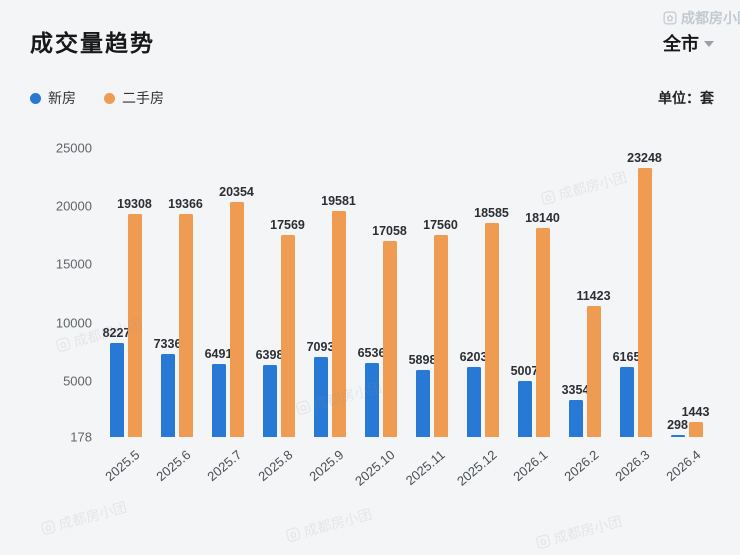 This screenshot has width=740, height=555. What do you see at coordinates (236, 192) in the screenshot?
I see `bar-value-label: 20354` at bounding box center [236, 192].